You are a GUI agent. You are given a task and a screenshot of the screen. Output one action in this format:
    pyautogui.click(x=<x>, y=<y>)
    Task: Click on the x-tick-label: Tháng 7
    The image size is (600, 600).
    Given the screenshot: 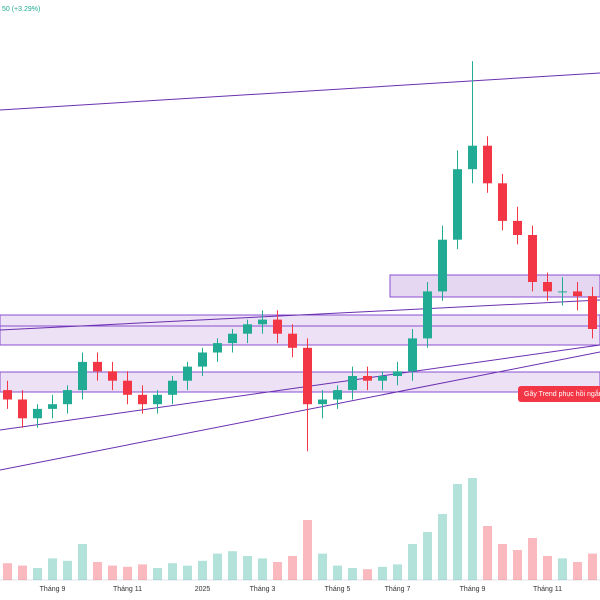 What is the action you would take?
    pyautogui.click(x=398, y=589)
    